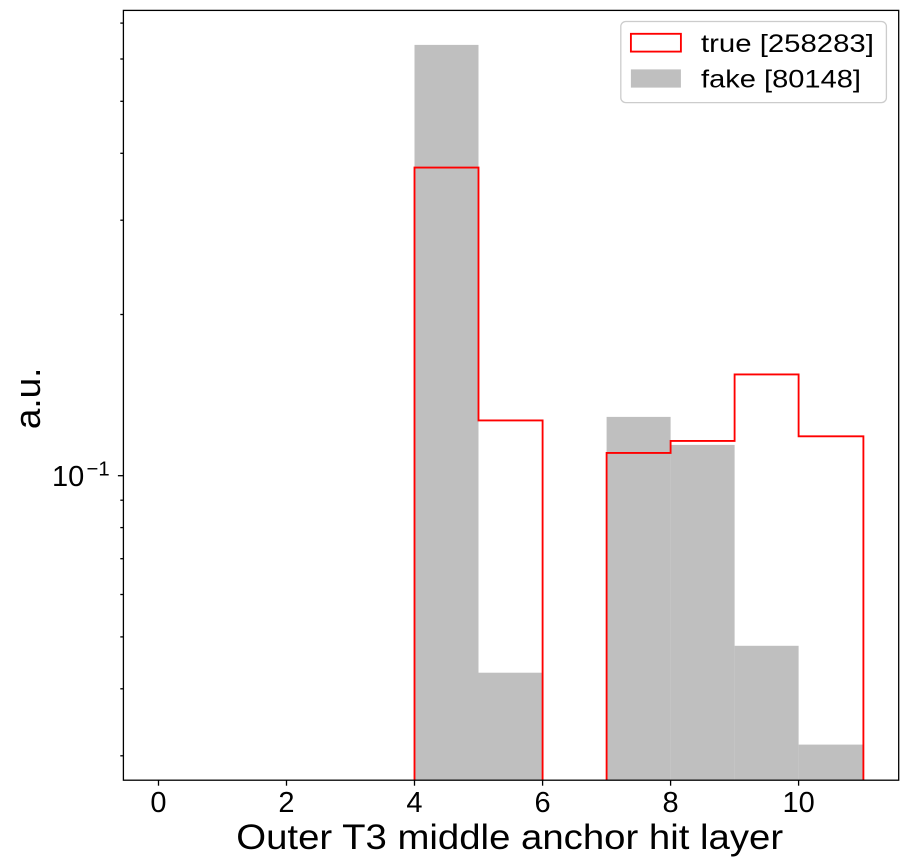 The width and height of the screenshot is (907, 866). I want to click on svg-text: 4, so click(414, 803).